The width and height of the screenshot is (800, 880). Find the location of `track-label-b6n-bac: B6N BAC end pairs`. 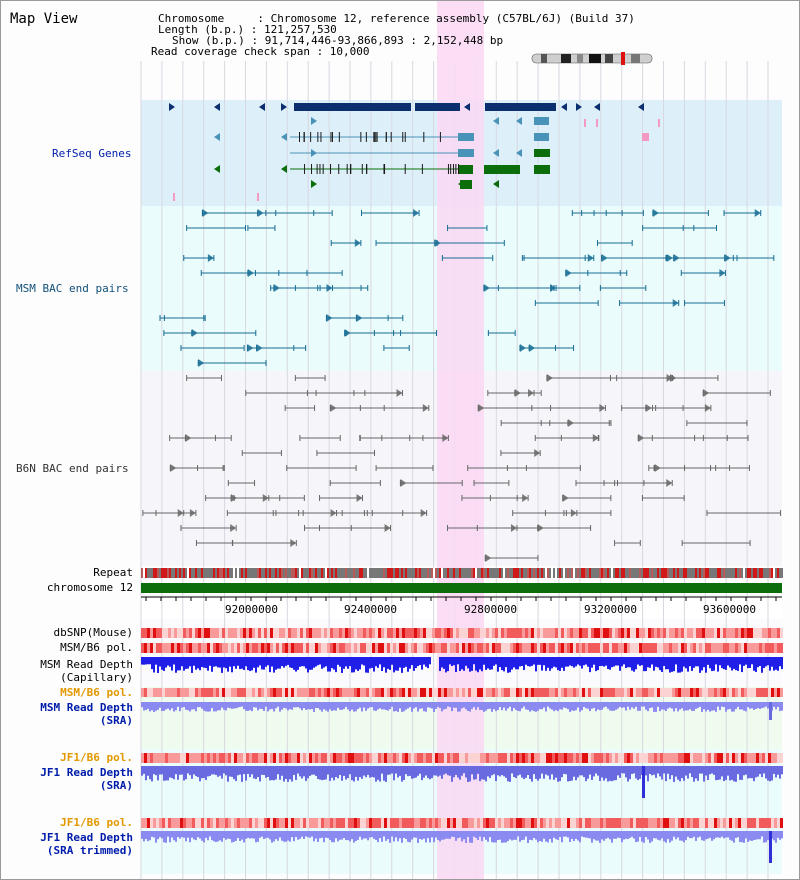

track-label-b6n-bac: B6N BAC end pairs is located at coordinates (72, 468).